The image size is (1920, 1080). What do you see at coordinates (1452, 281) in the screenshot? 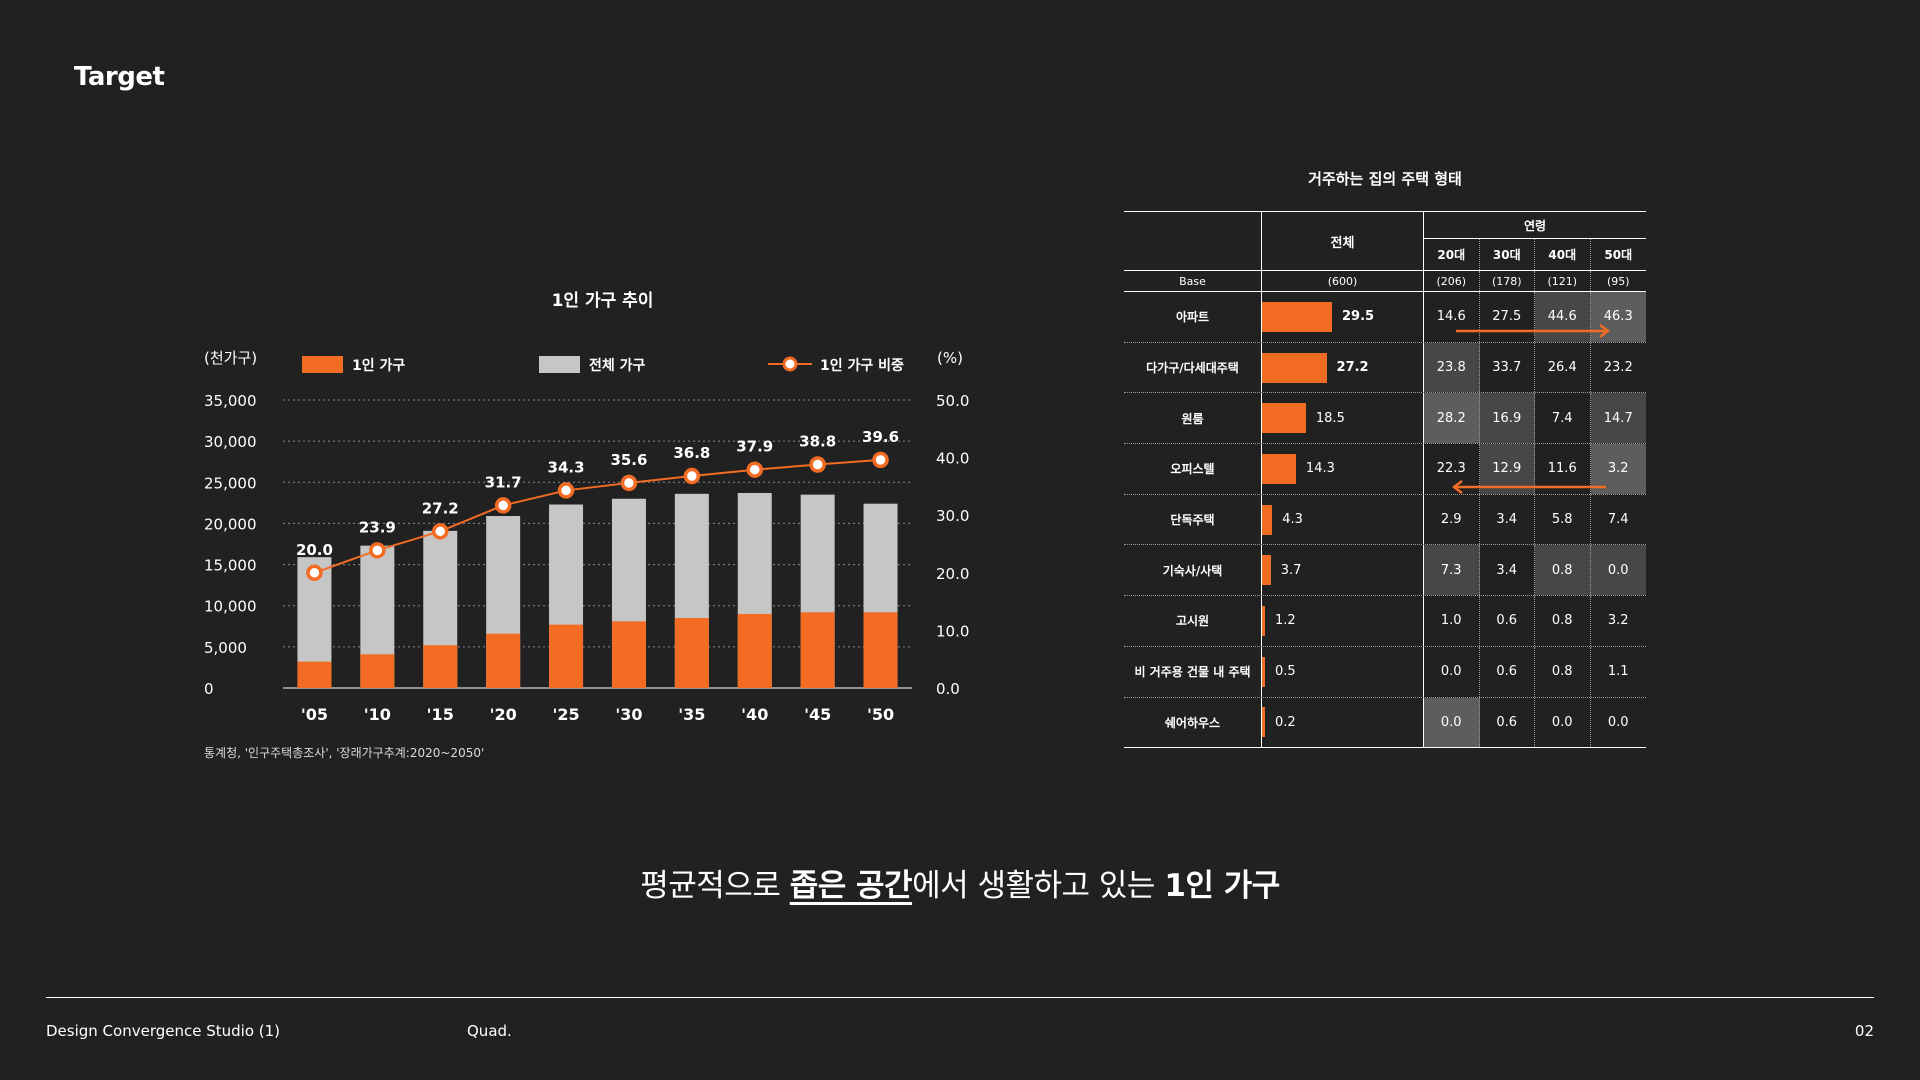
I see `base-age: (206)` at bounding box center [1452, 281].